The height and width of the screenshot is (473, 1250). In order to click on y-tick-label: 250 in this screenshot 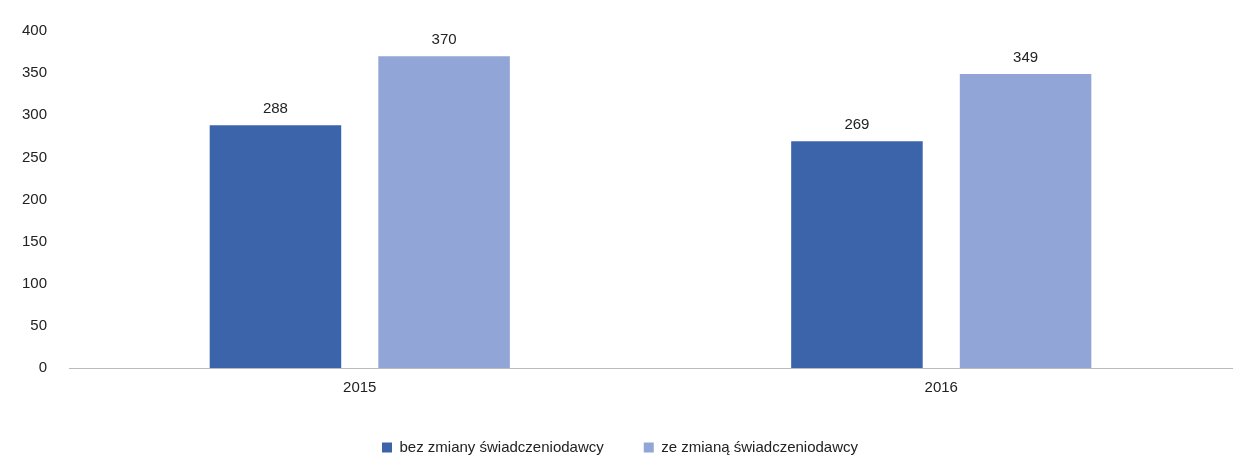, I will do `click(35, 156)`.